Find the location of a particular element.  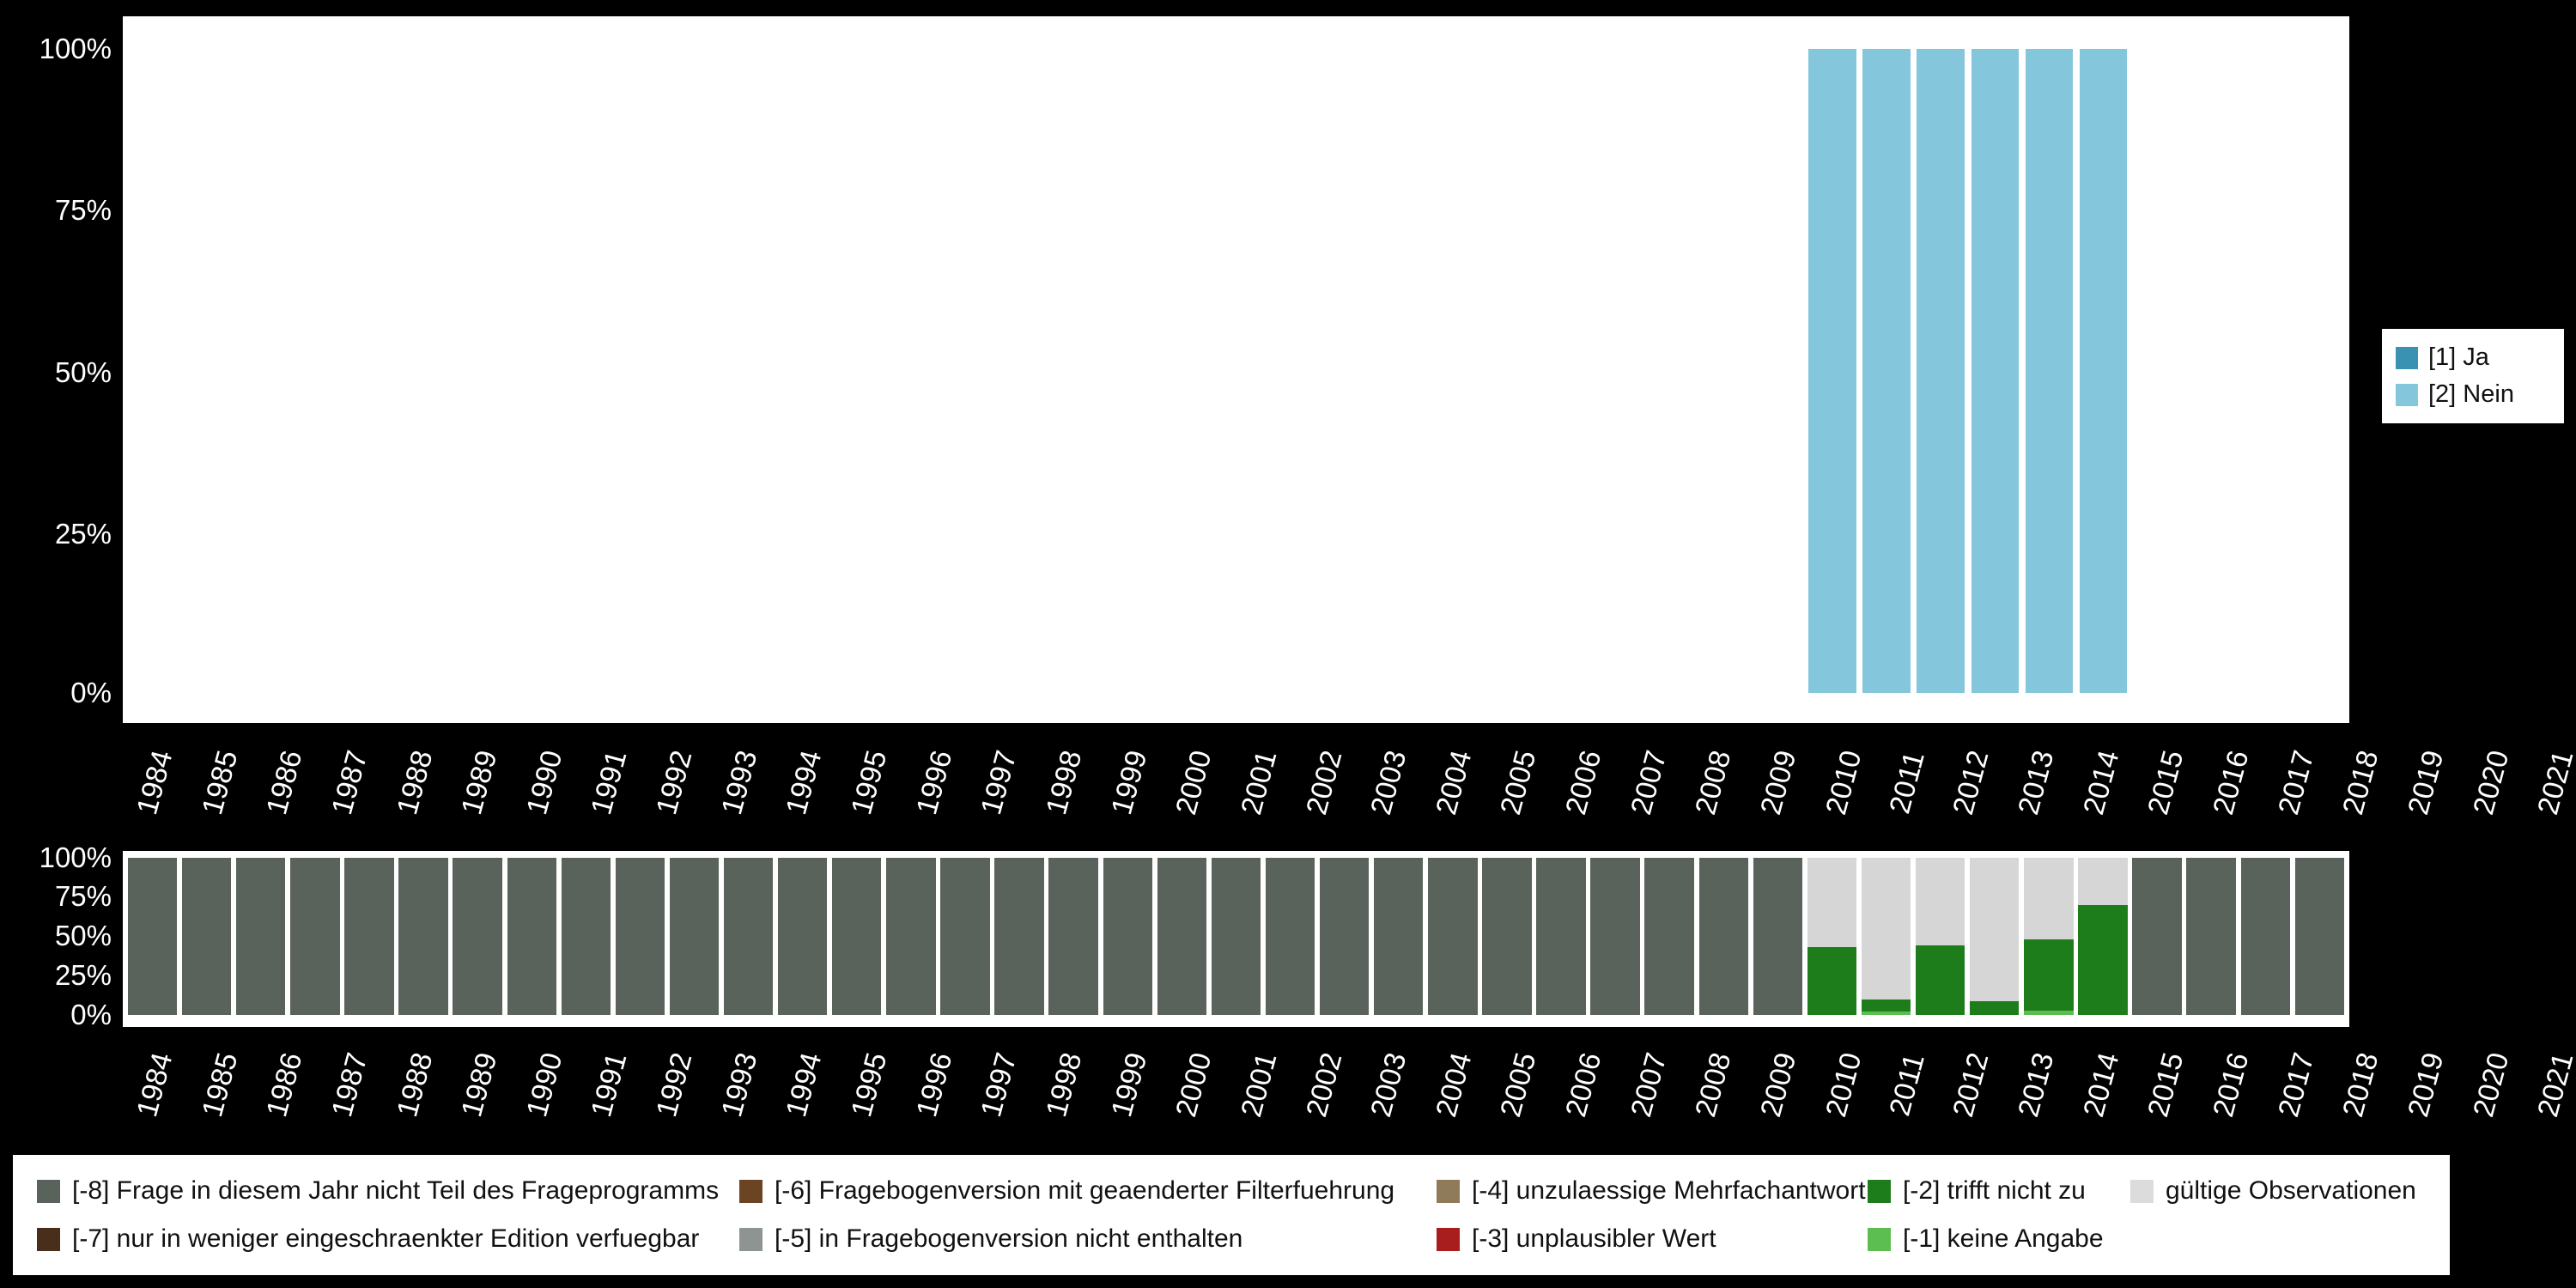

x-axis-tick-label: 2006 is located at coordinates (1583, 782).